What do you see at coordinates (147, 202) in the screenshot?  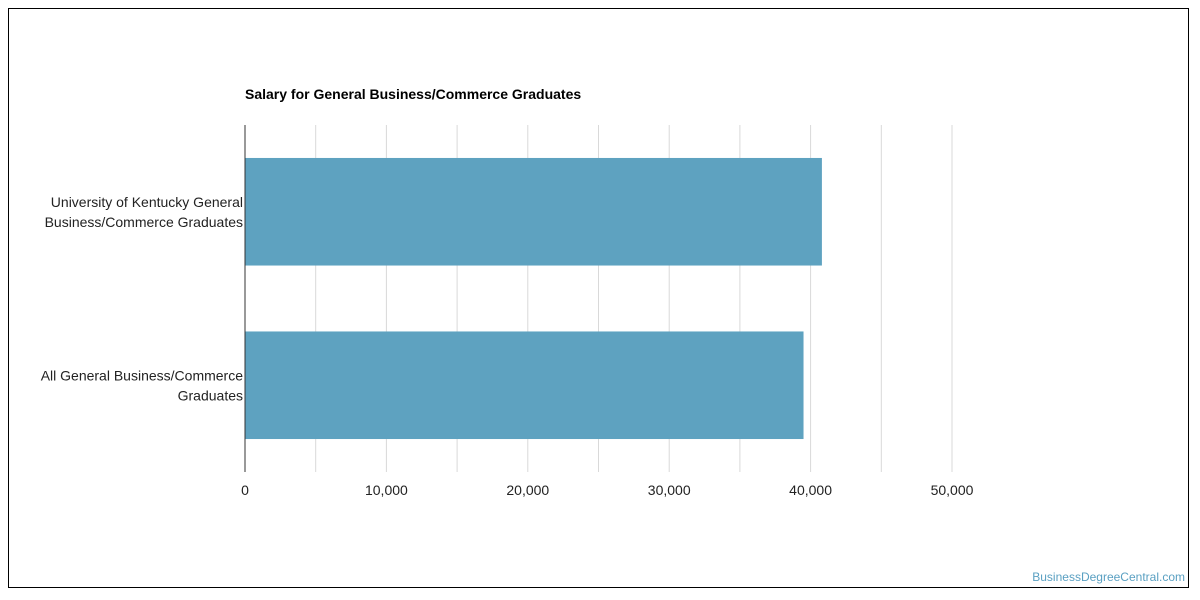 I see `category-label: University of Kentucky General` at bounding box center [147, 202].